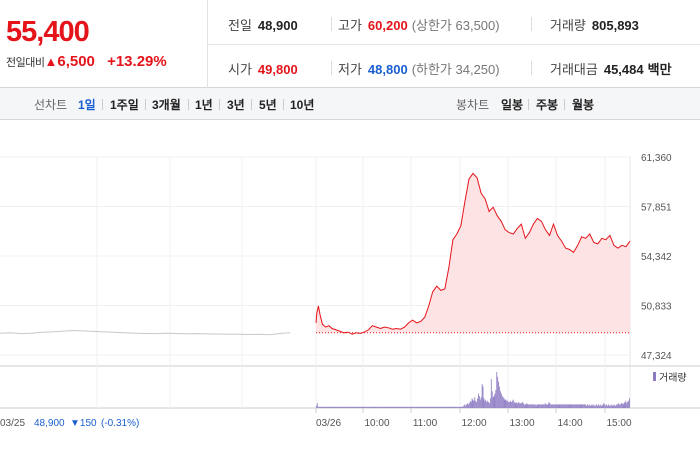  Describe the element at coordinates (302, 105) in the screenshot. I see `tab-10year: 10년` at that location.